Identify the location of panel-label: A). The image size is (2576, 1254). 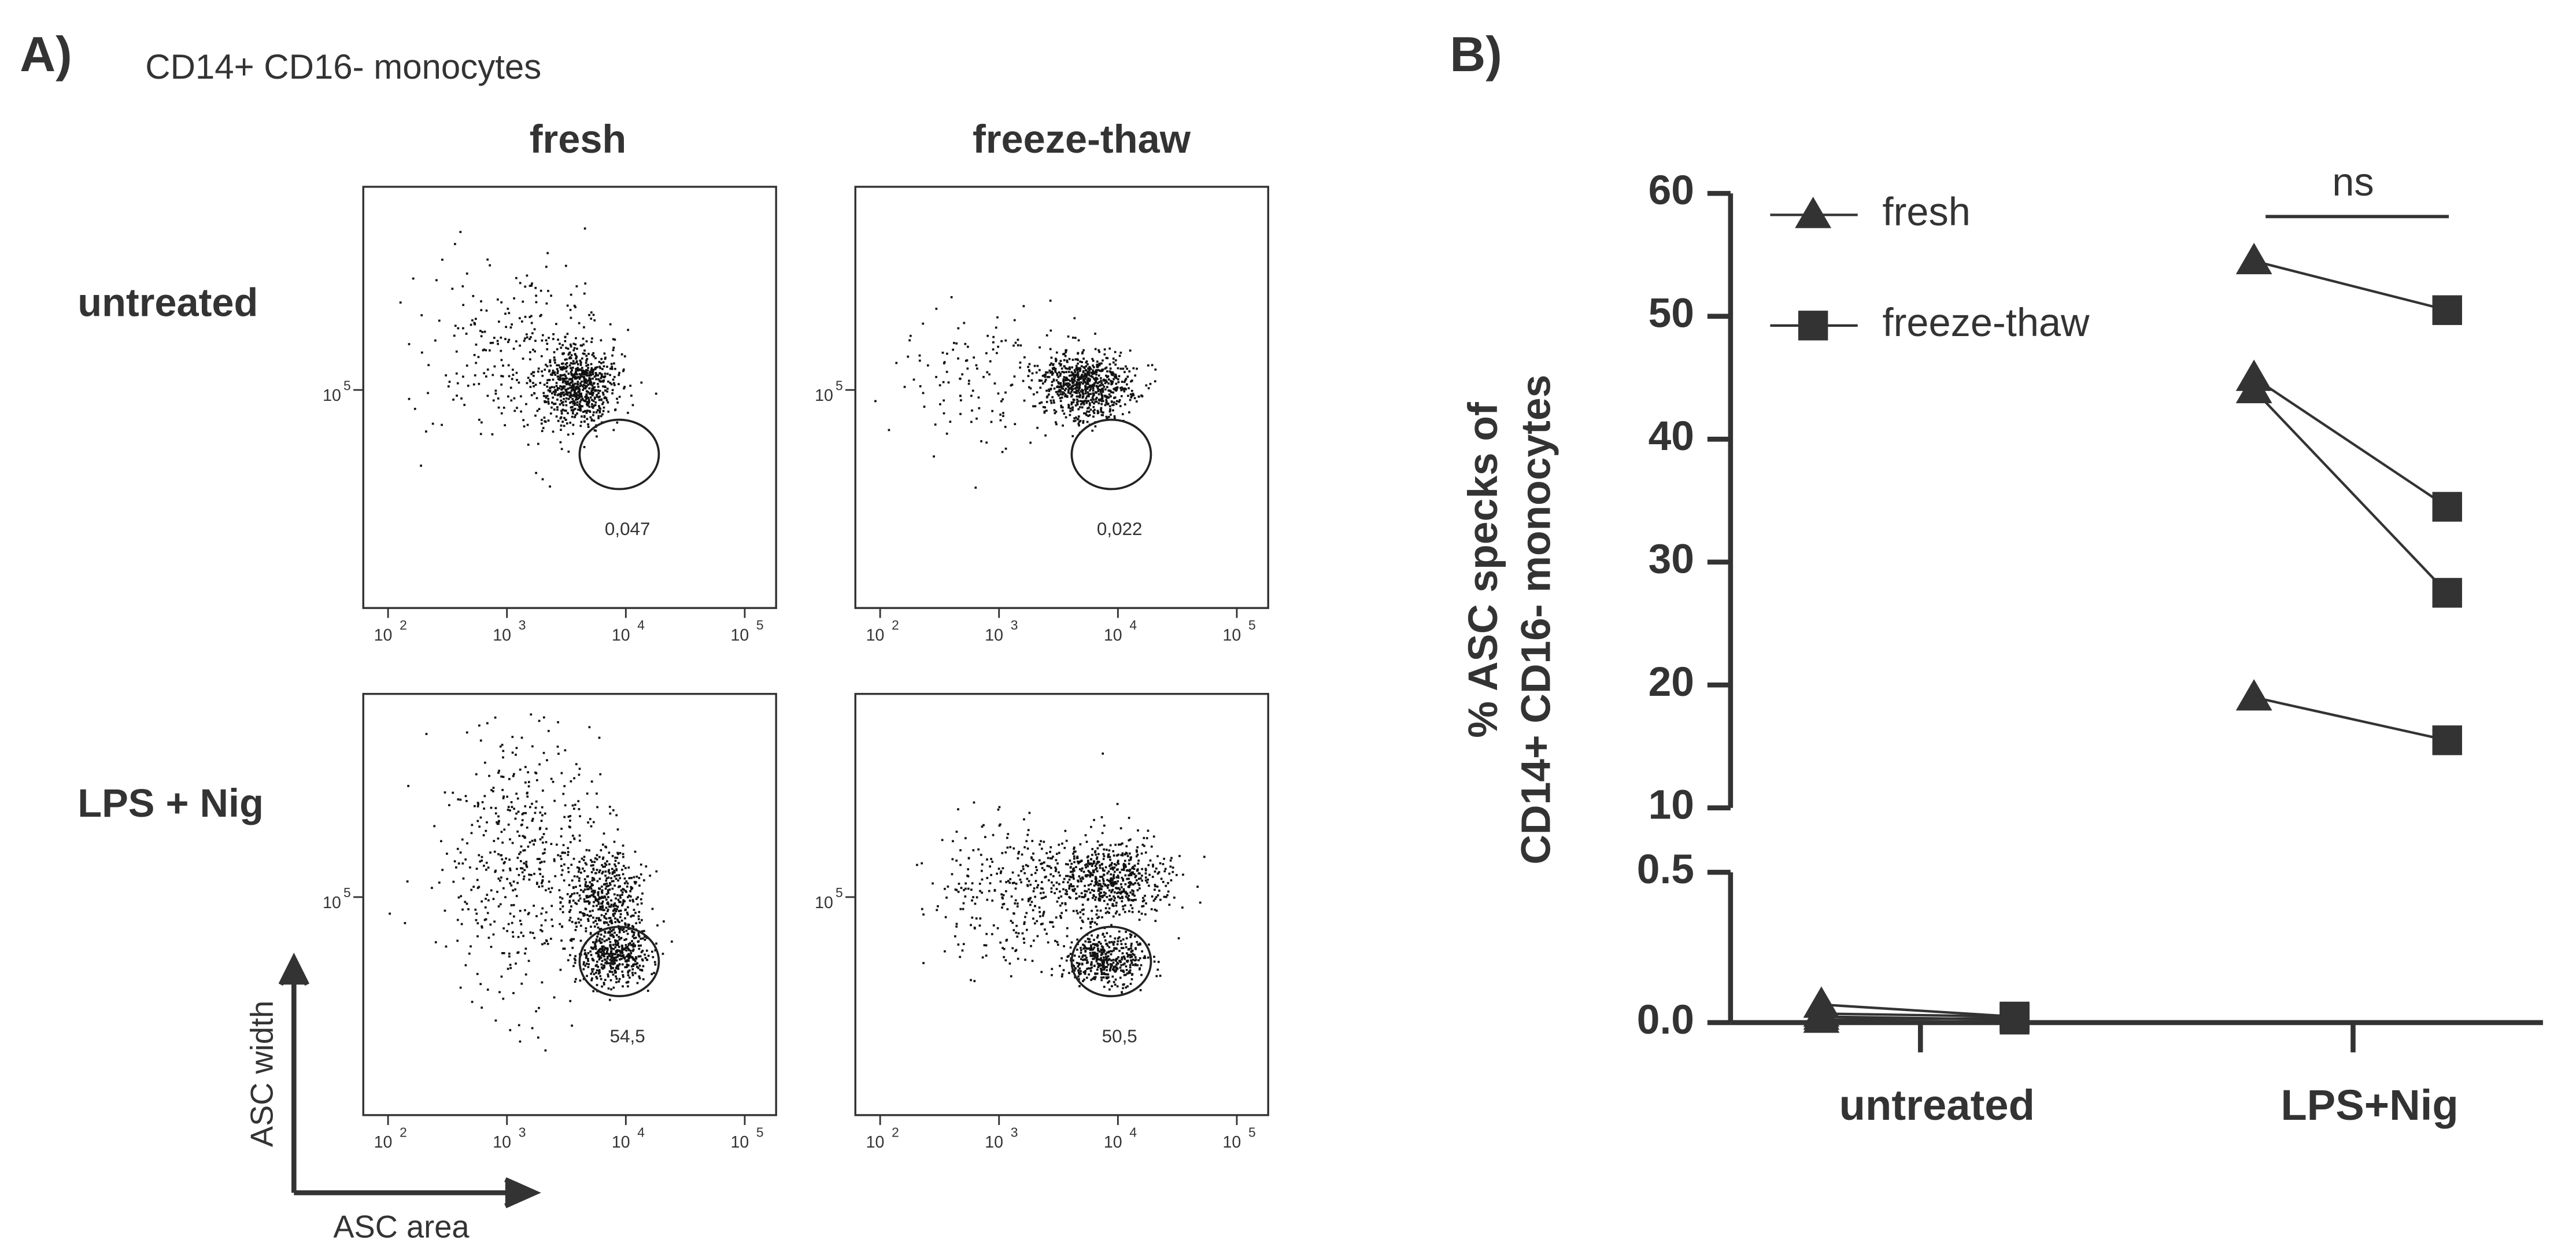
(46, 54).